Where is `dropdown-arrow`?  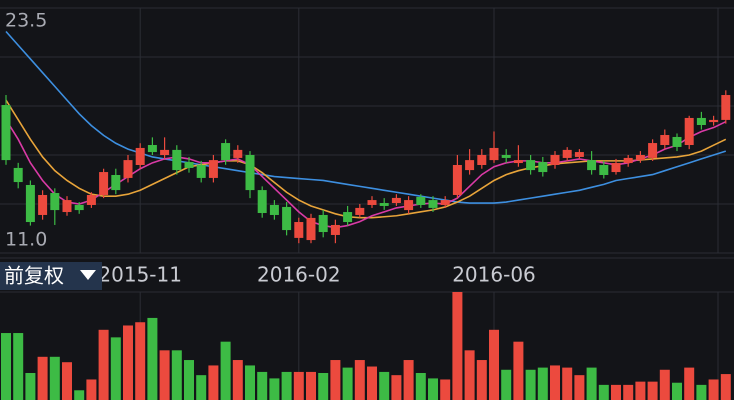 dropdown-arrow is located at coordinates (88, 275).